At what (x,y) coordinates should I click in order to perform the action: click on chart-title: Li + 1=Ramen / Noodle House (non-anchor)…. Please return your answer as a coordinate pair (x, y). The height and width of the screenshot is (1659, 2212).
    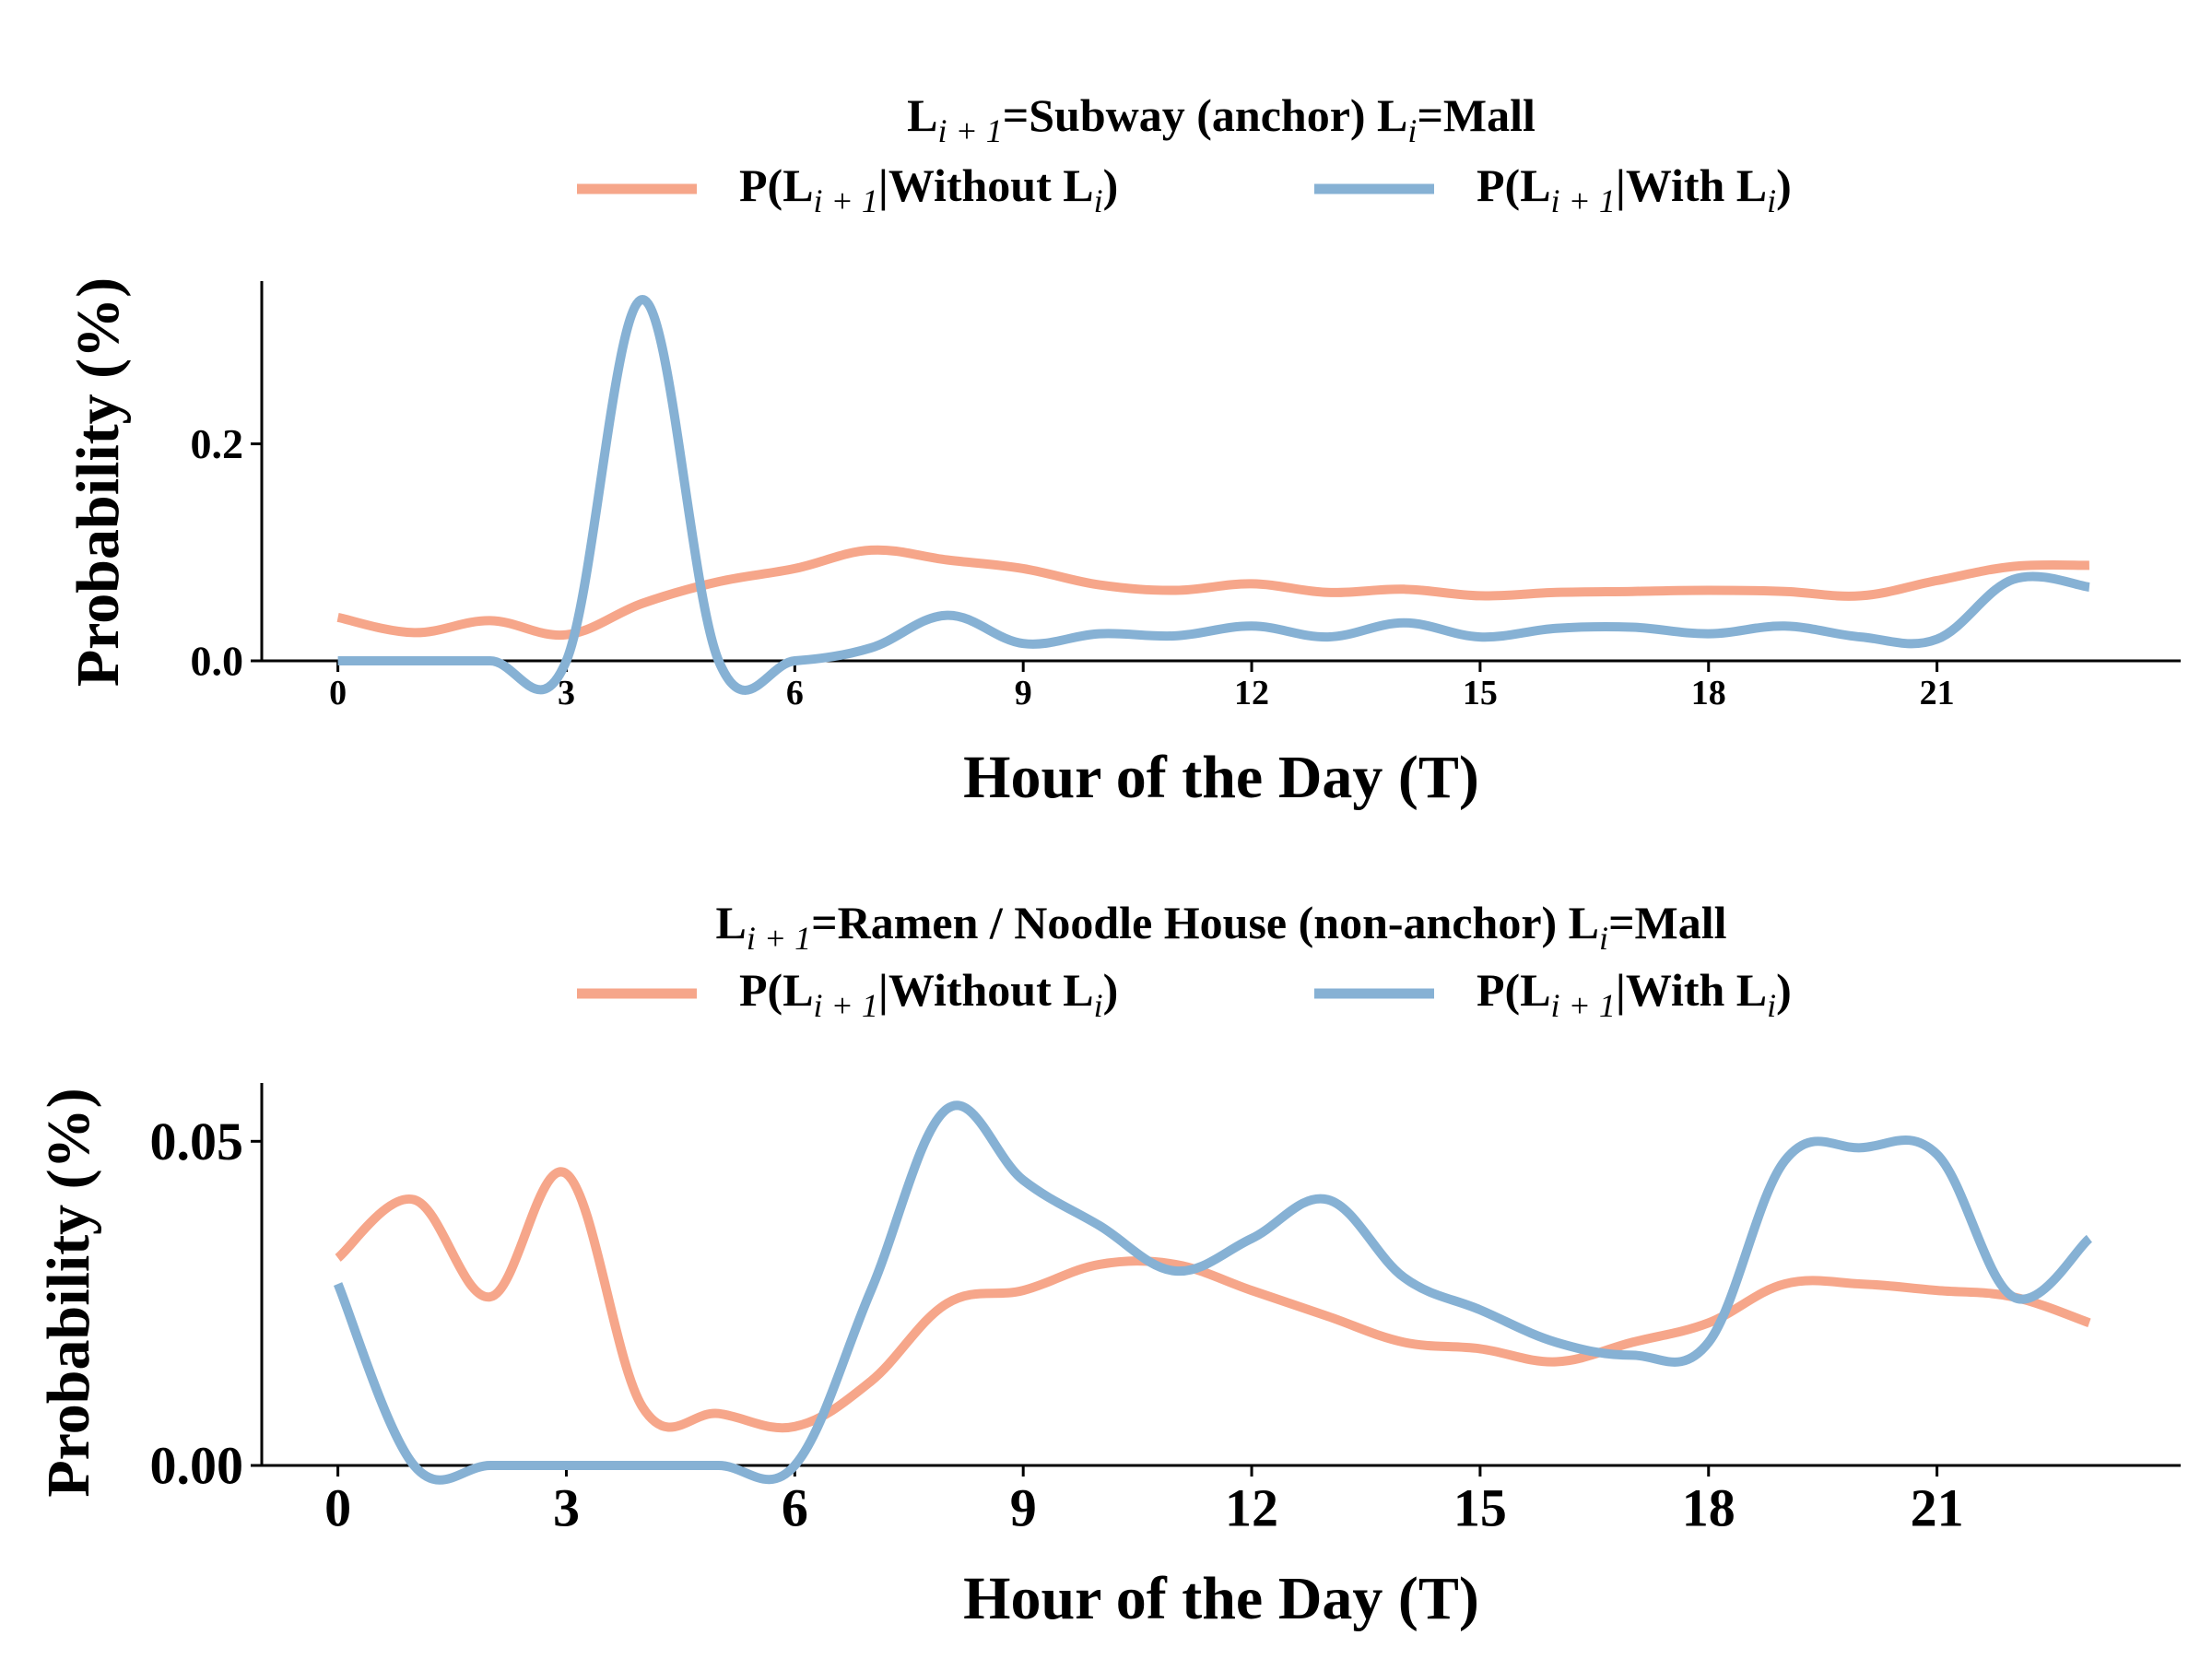
    Looking at the image, I should click on (1220, 927).